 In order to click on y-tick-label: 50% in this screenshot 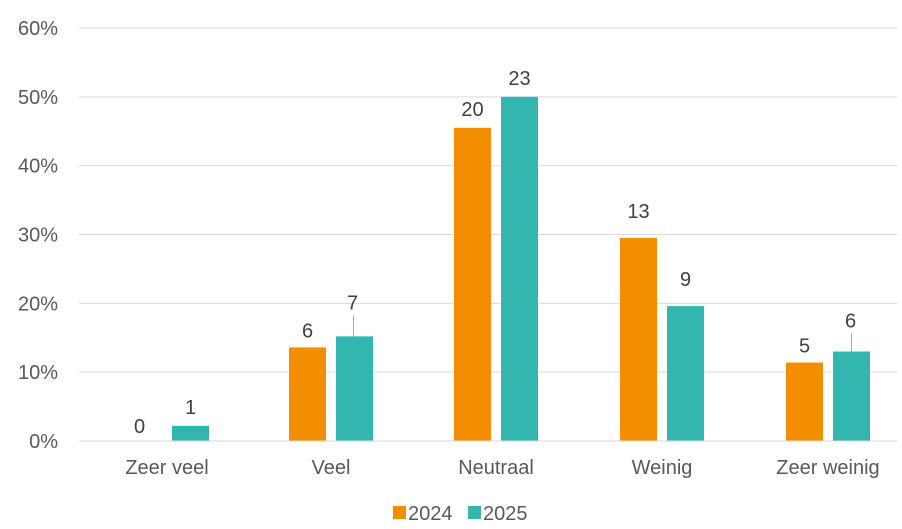, I will do `click(38, 98)`.